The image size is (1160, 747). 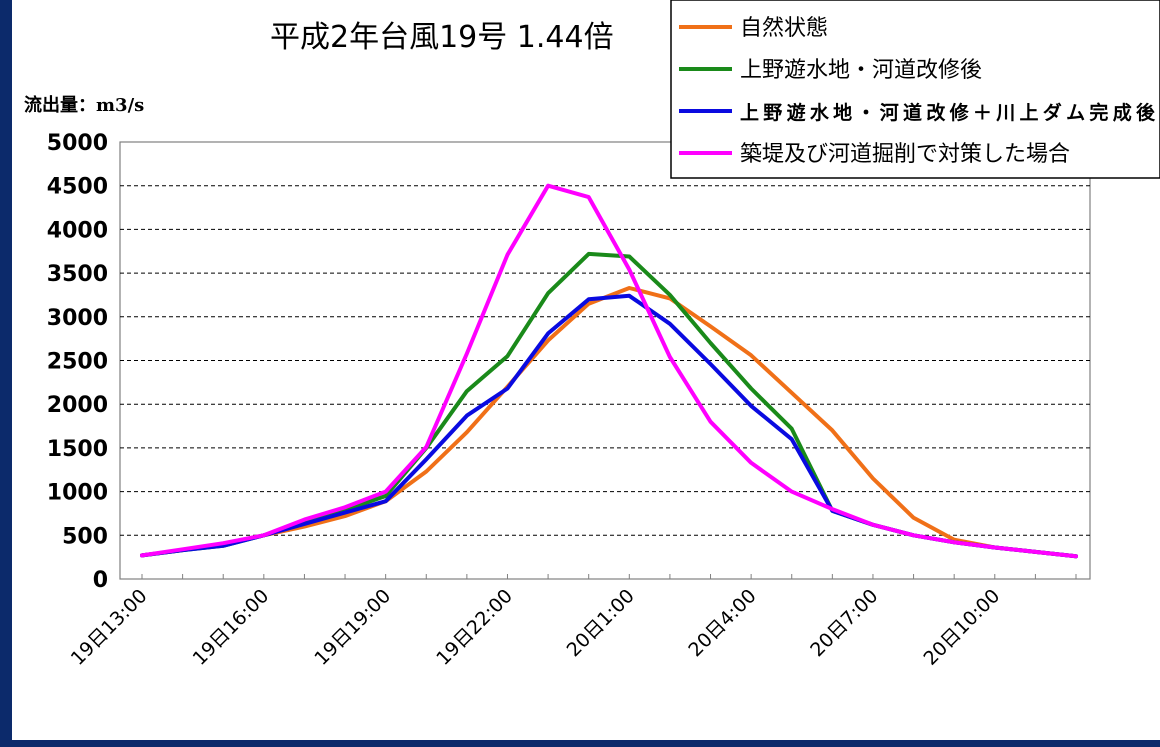 I want to click on y-tick-label: 4000, so click(x=77, y=230).